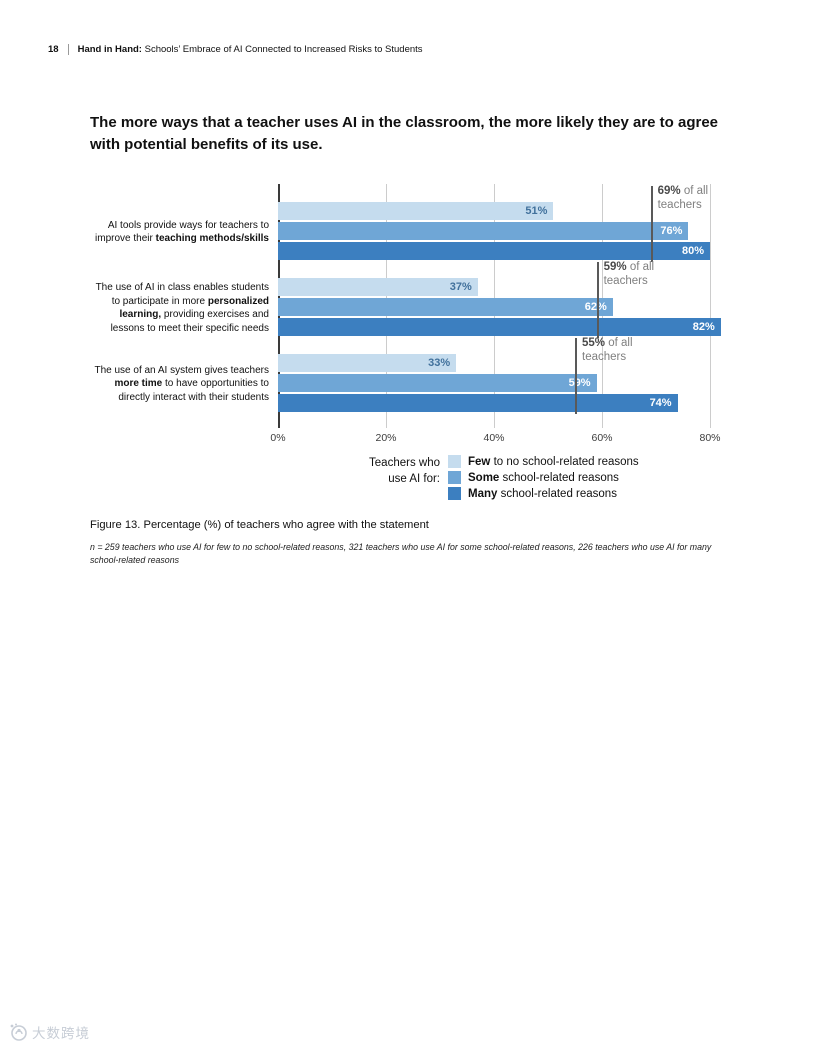  I want to click on running-header-title: Hand in Hand:, so click(109, 49).